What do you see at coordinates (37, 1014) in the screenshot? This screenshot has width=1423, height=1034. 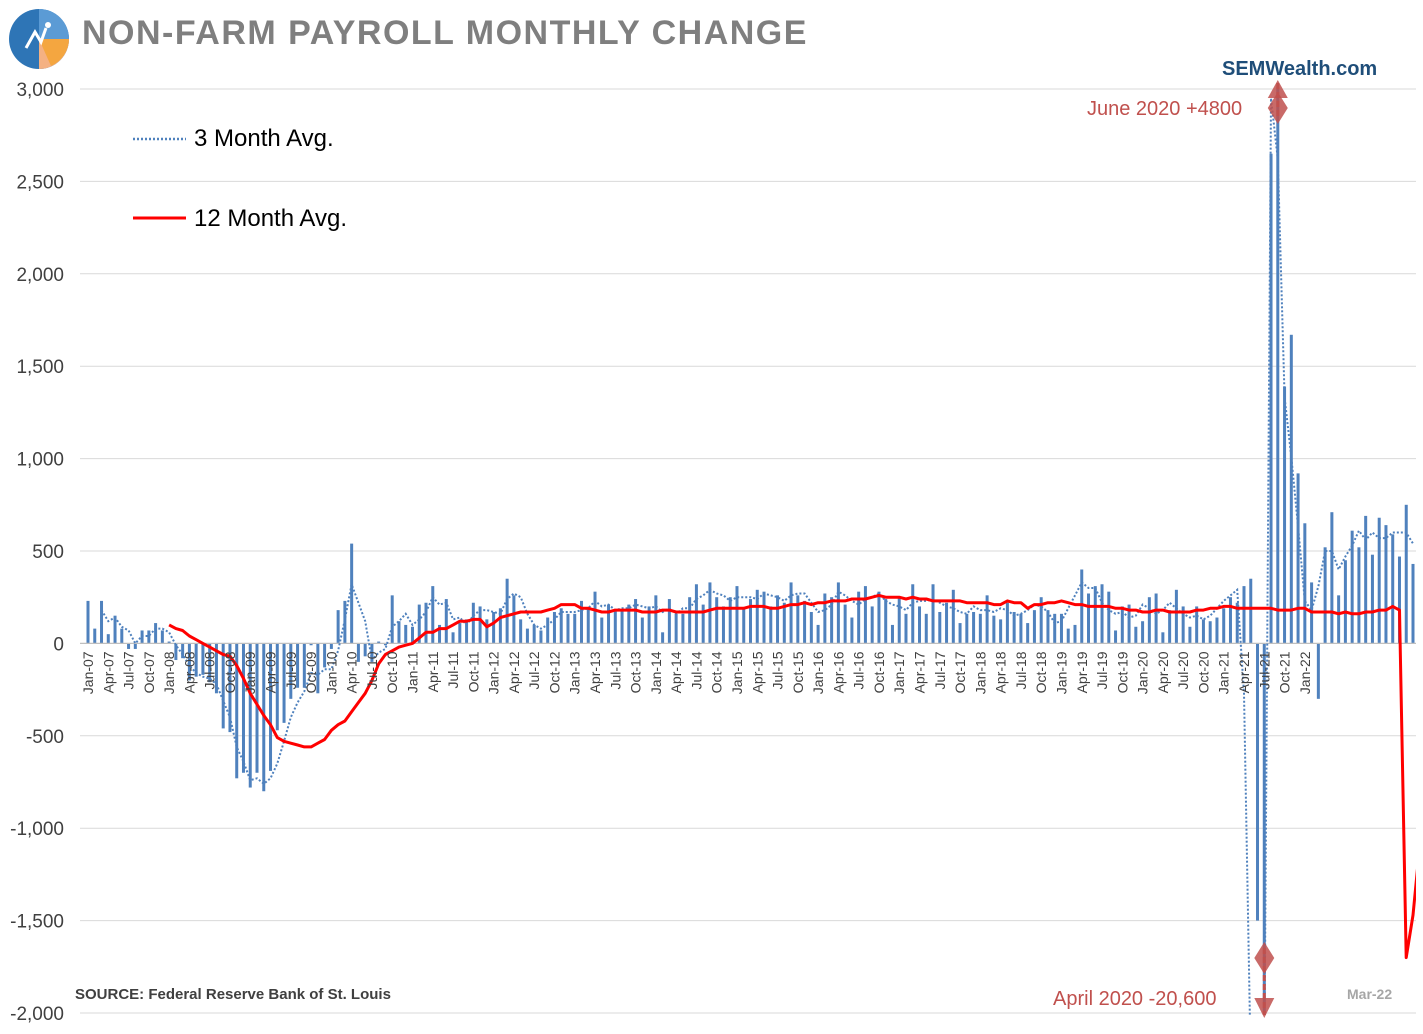 I see `y-tick-label: -2,000` at bounding box center [37, 1014].